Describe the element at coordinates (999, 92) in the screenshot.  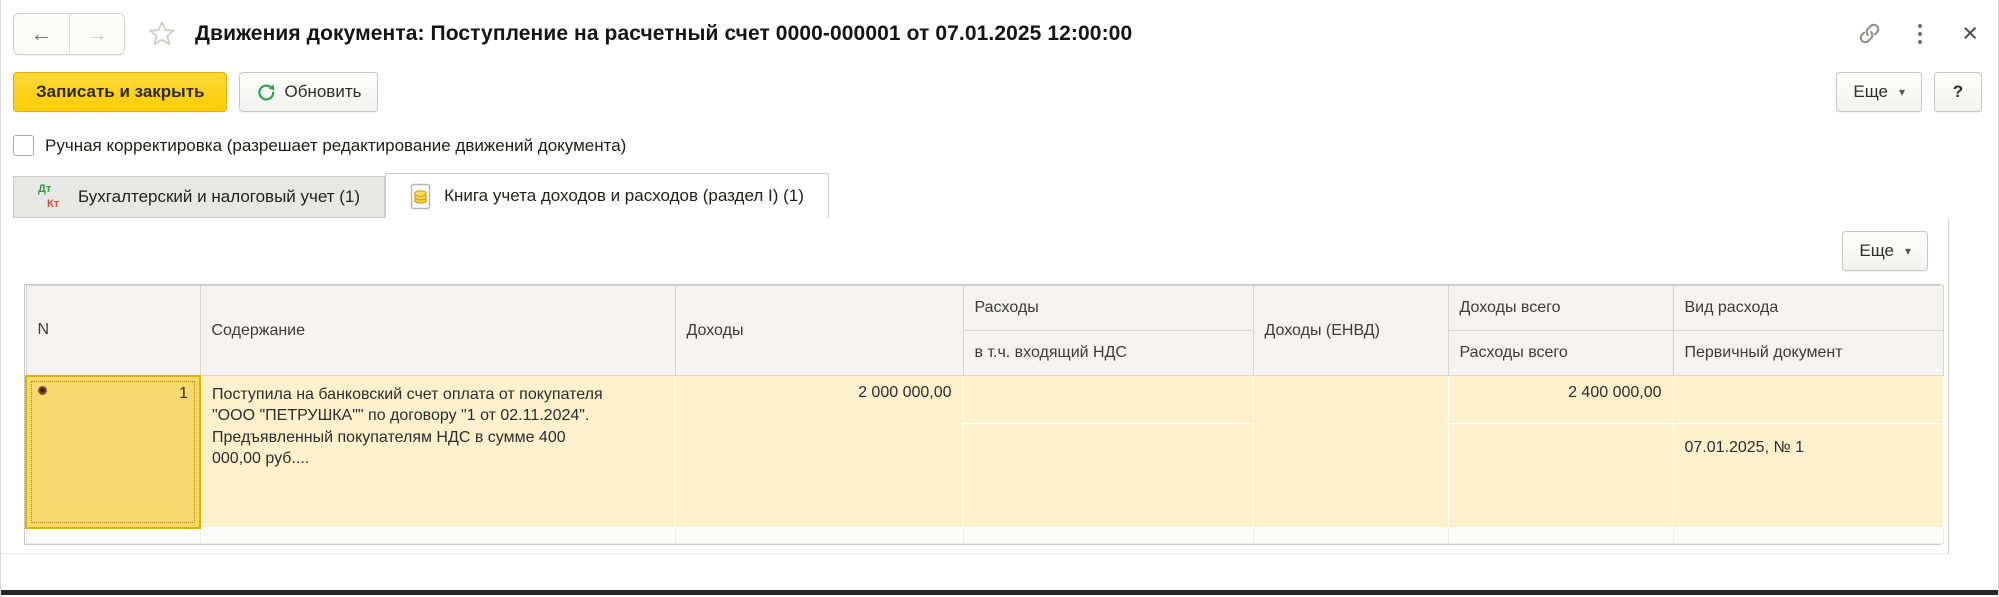
I see `command-bar: Записать и закрыть Обновить Еще ▾ ?` at that location.